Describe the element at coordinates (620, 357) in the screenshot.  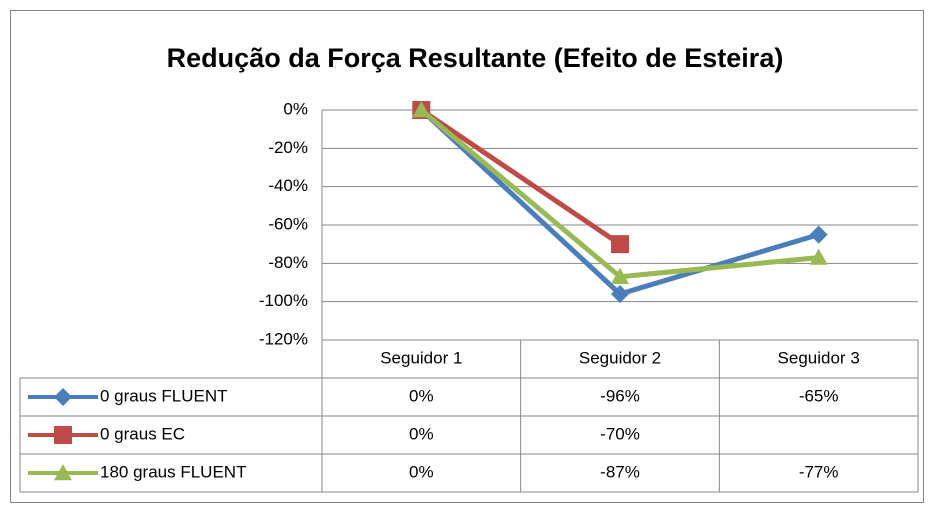
I see `x-tick-label: Seguidor 2` at that location.